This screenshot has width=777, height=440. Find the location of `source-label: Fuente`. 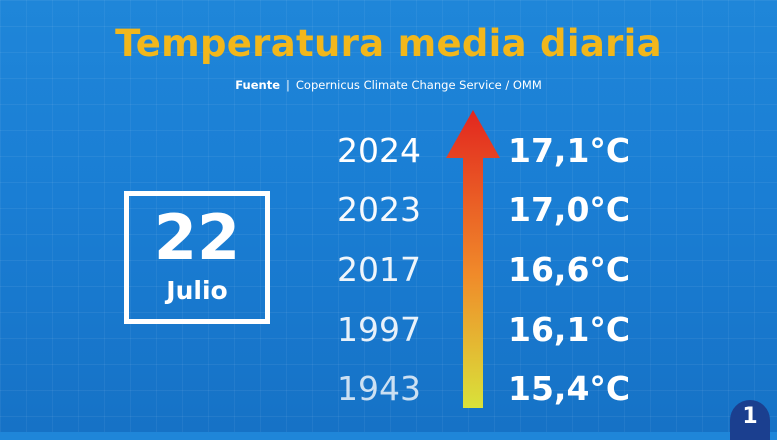

source-label: Fuente is located at coordinates (257, 85).